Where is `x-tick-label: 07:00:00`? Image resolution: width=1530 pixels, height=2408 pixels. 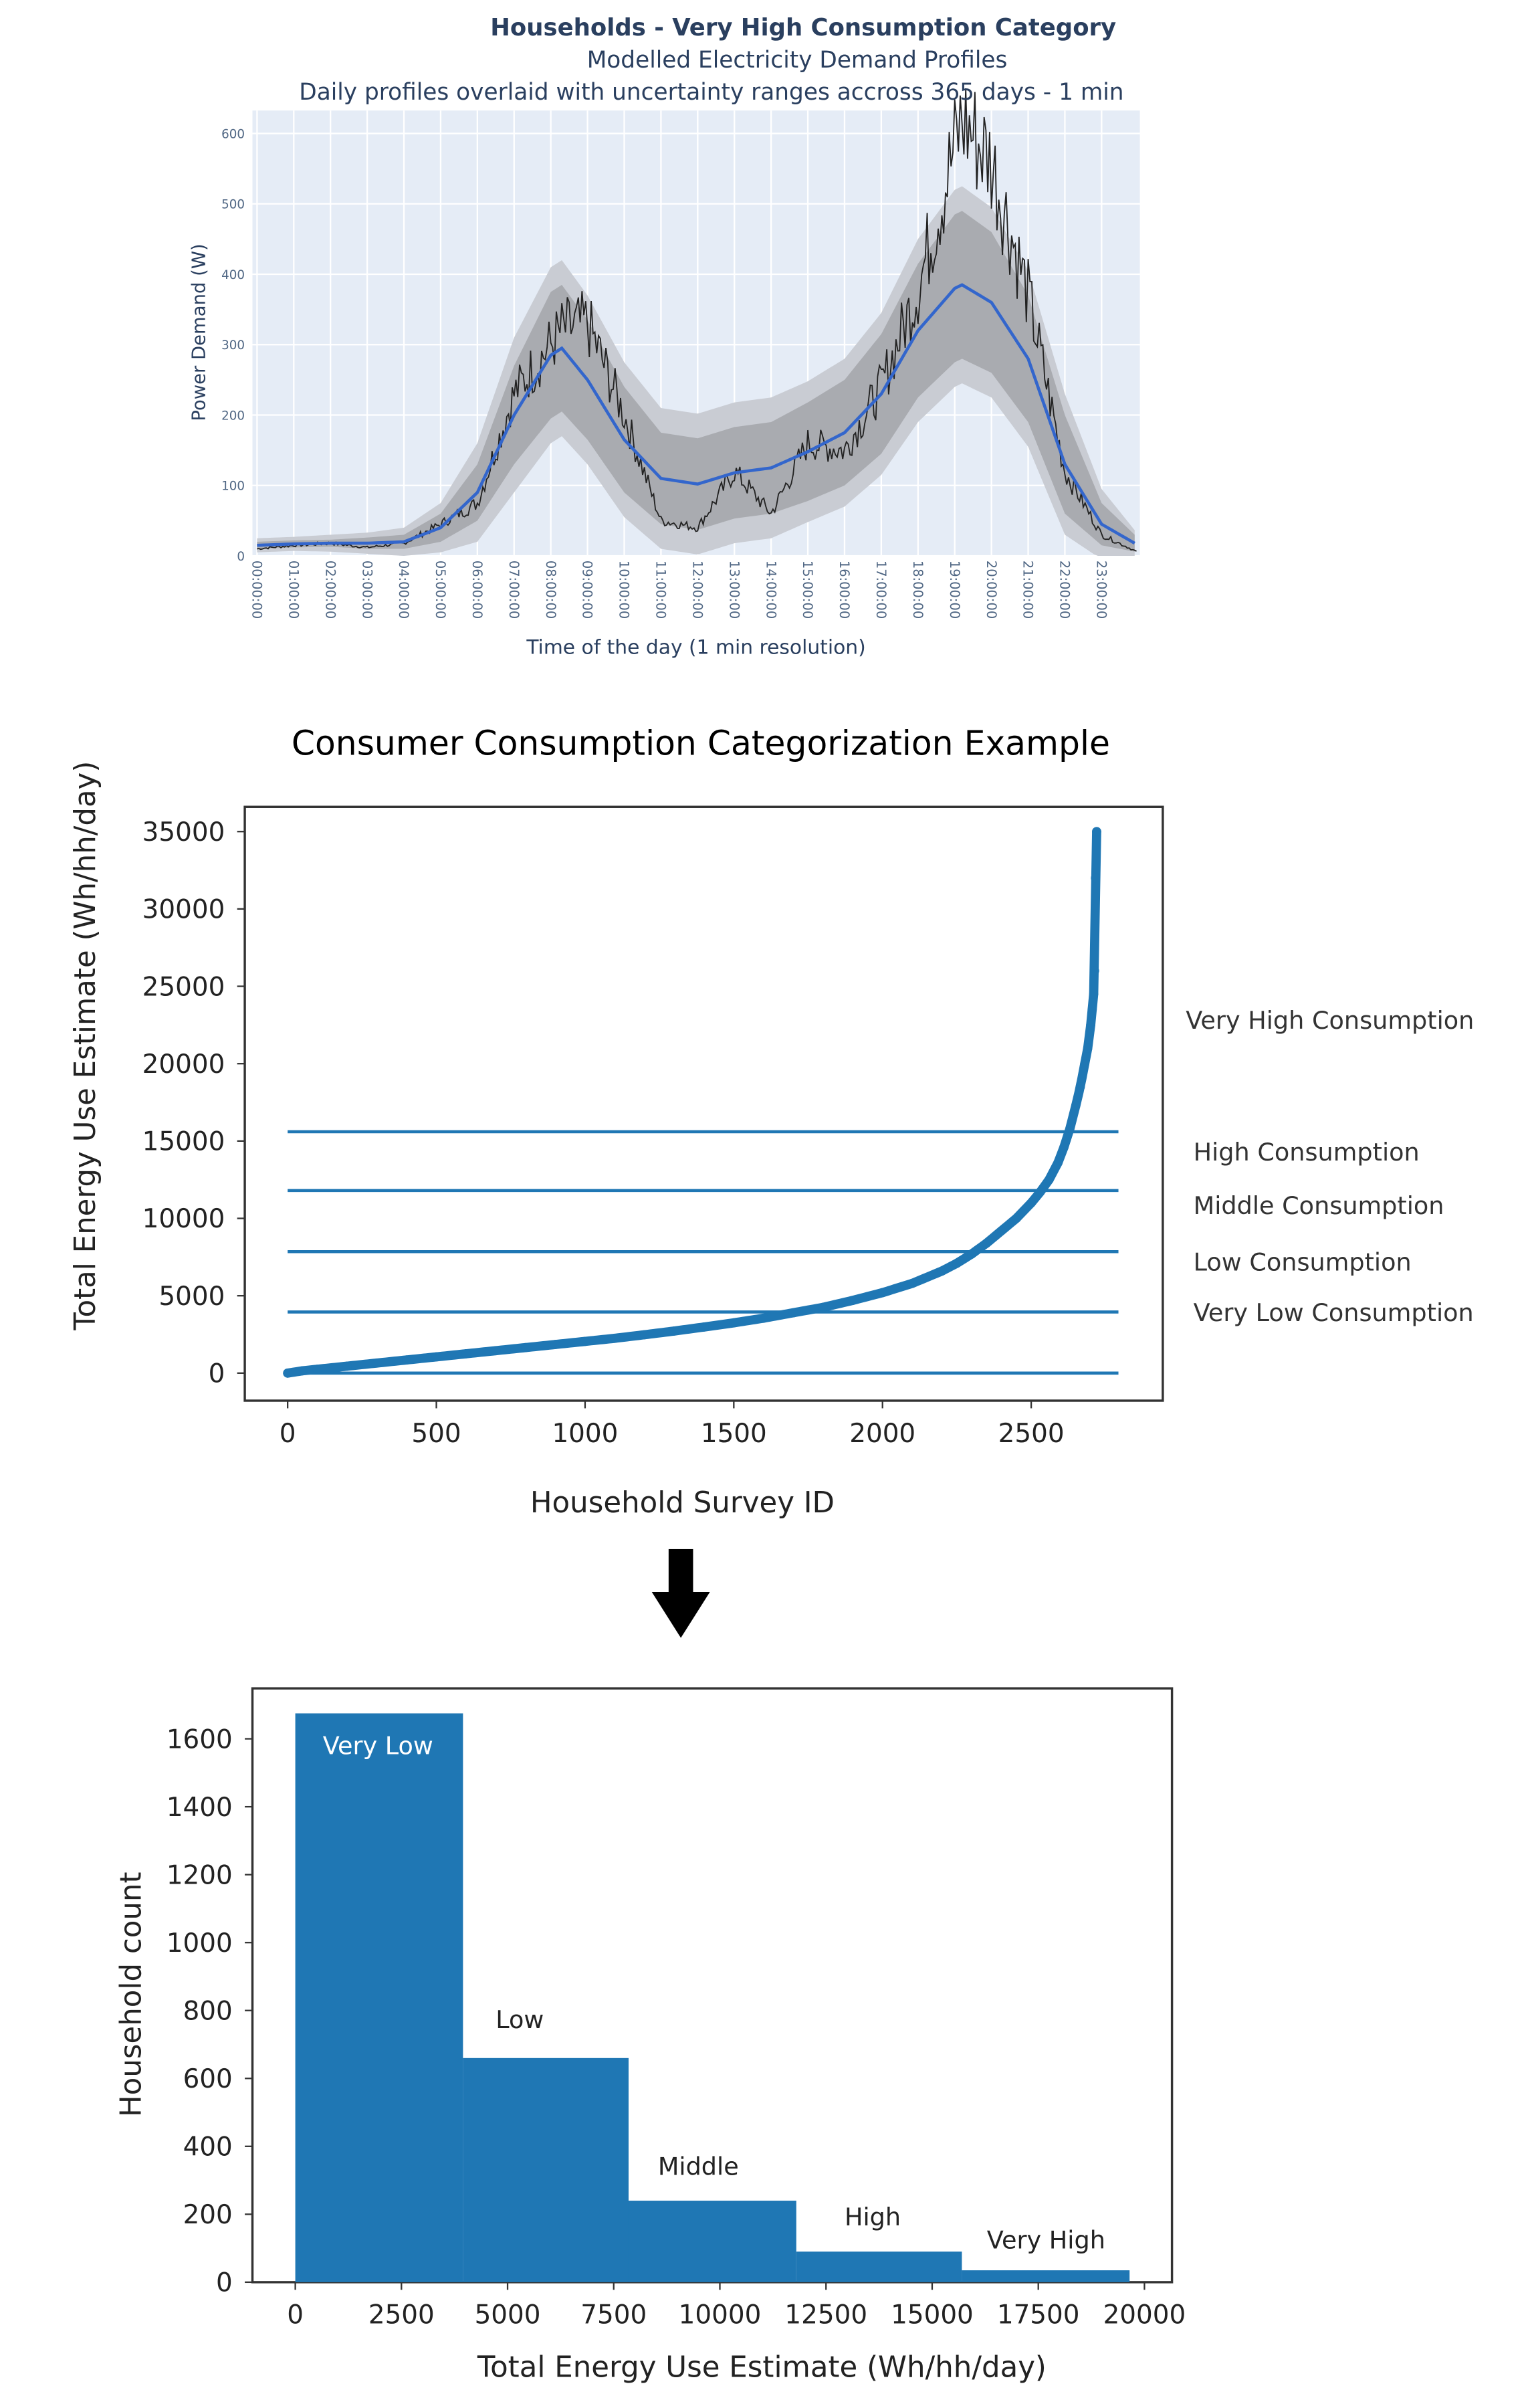 x-tick-label: 07:00:00 is located at coordinates (514, 590).